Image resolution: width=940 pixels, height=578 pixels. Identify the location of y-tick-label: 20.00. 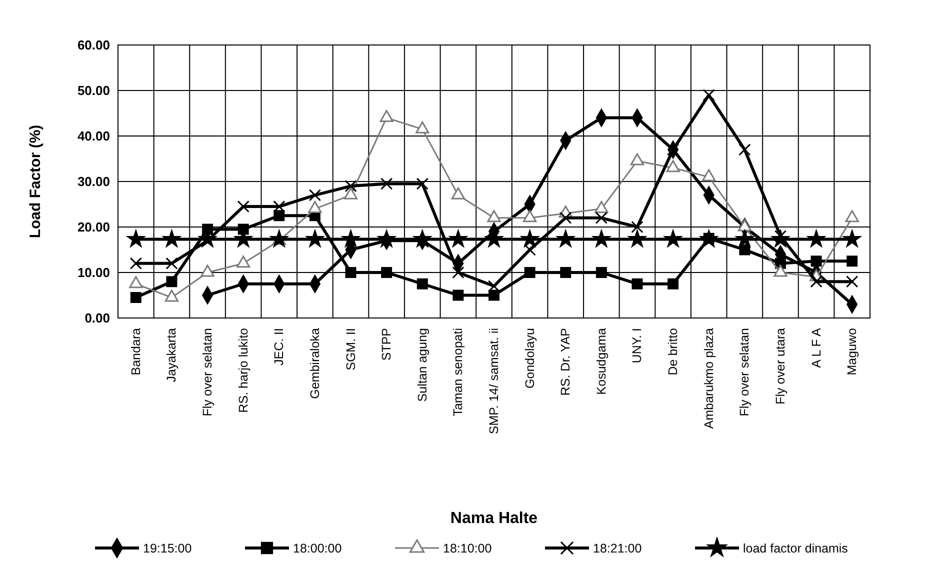
(93, 227).